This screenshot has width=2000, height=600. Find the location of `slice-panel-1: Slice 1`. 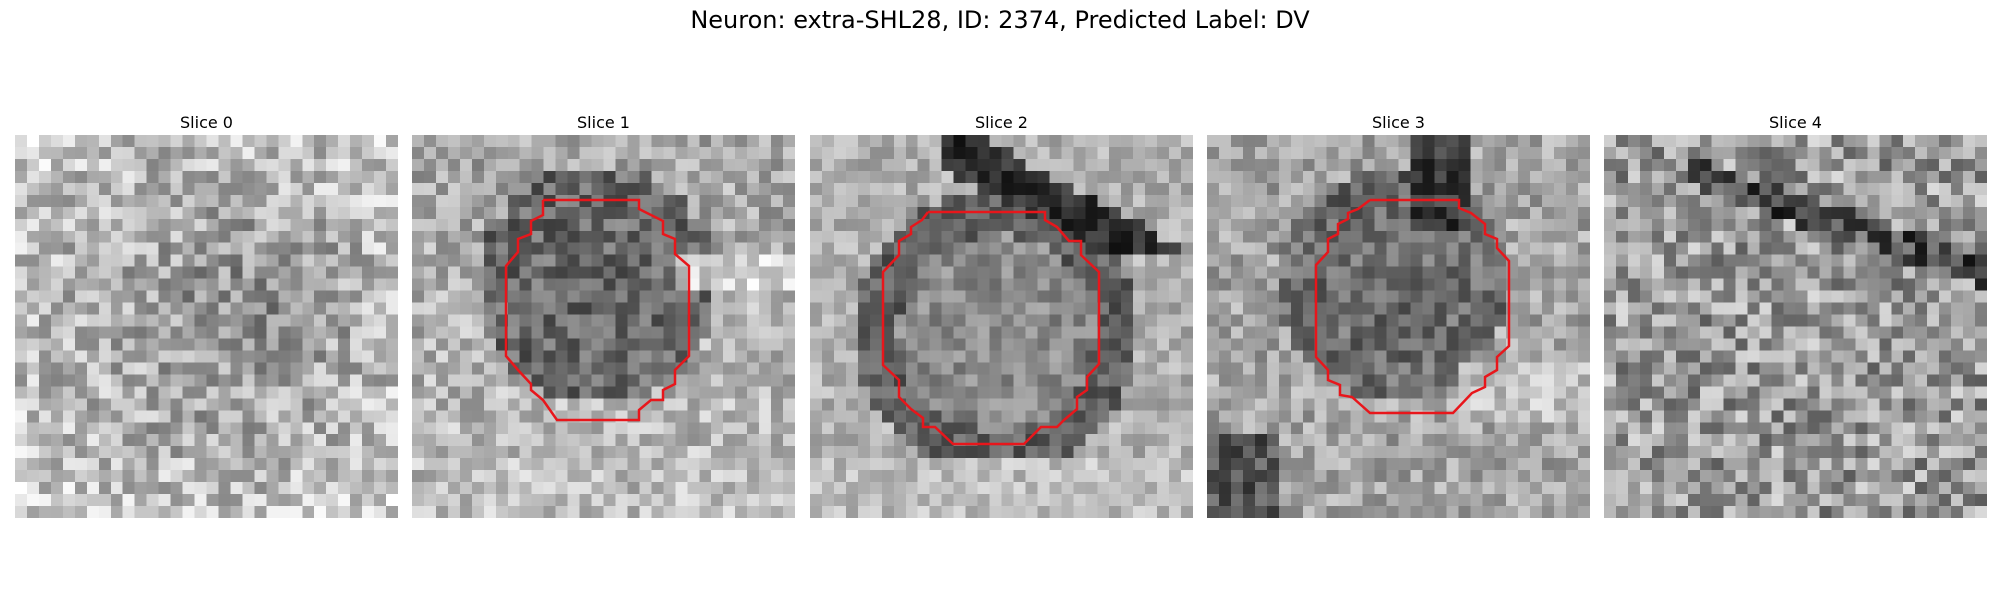

slice-panel-1: Slice 1 is located at coordinates (603, 314).